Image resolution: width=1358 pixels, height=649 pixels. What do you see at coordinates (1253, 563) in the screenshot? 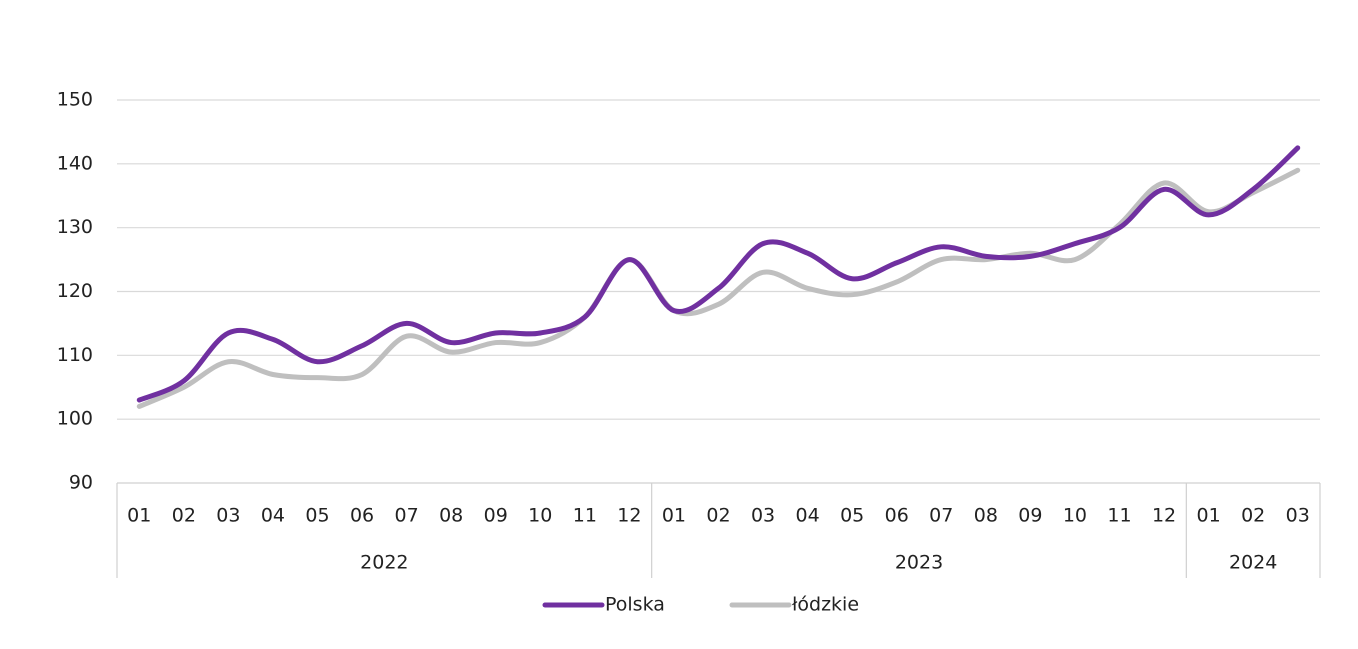
I see `year-label: 2024` at bounding box center [1253, 563].